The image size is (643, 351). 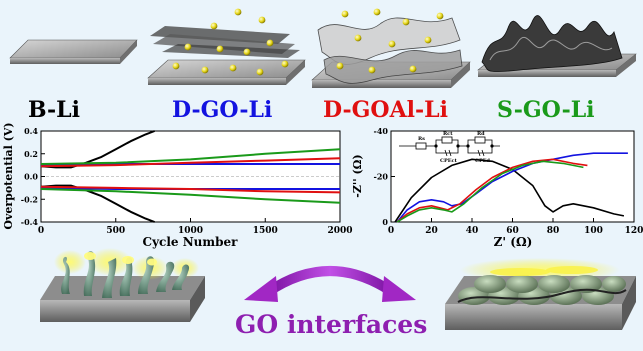 I want to click on schematic-d-go-li, so click(x=226, y=46).